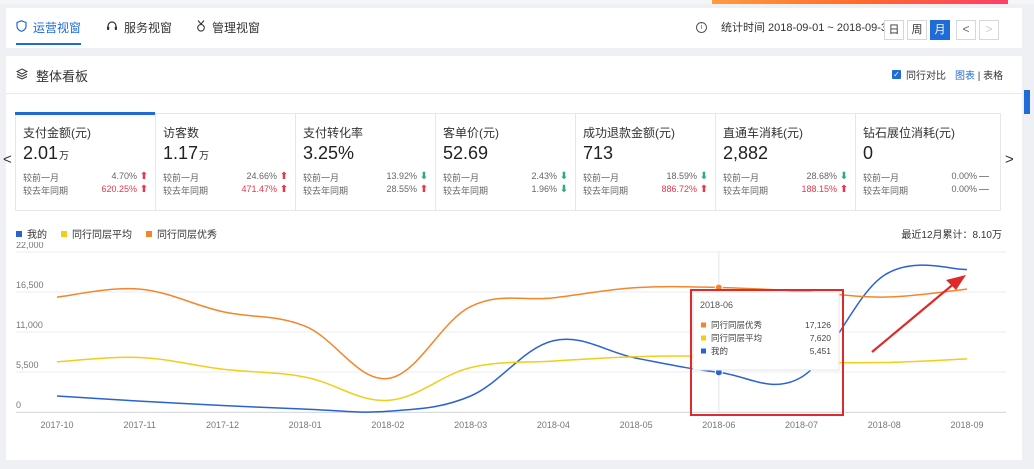 This screenshot has height=469, width=1034. I want to click on kpi-card: 访客数 1.17万 较前一月 24.66% ⬆ 较去年同期 471.47% ⬆, so click(226, 162).